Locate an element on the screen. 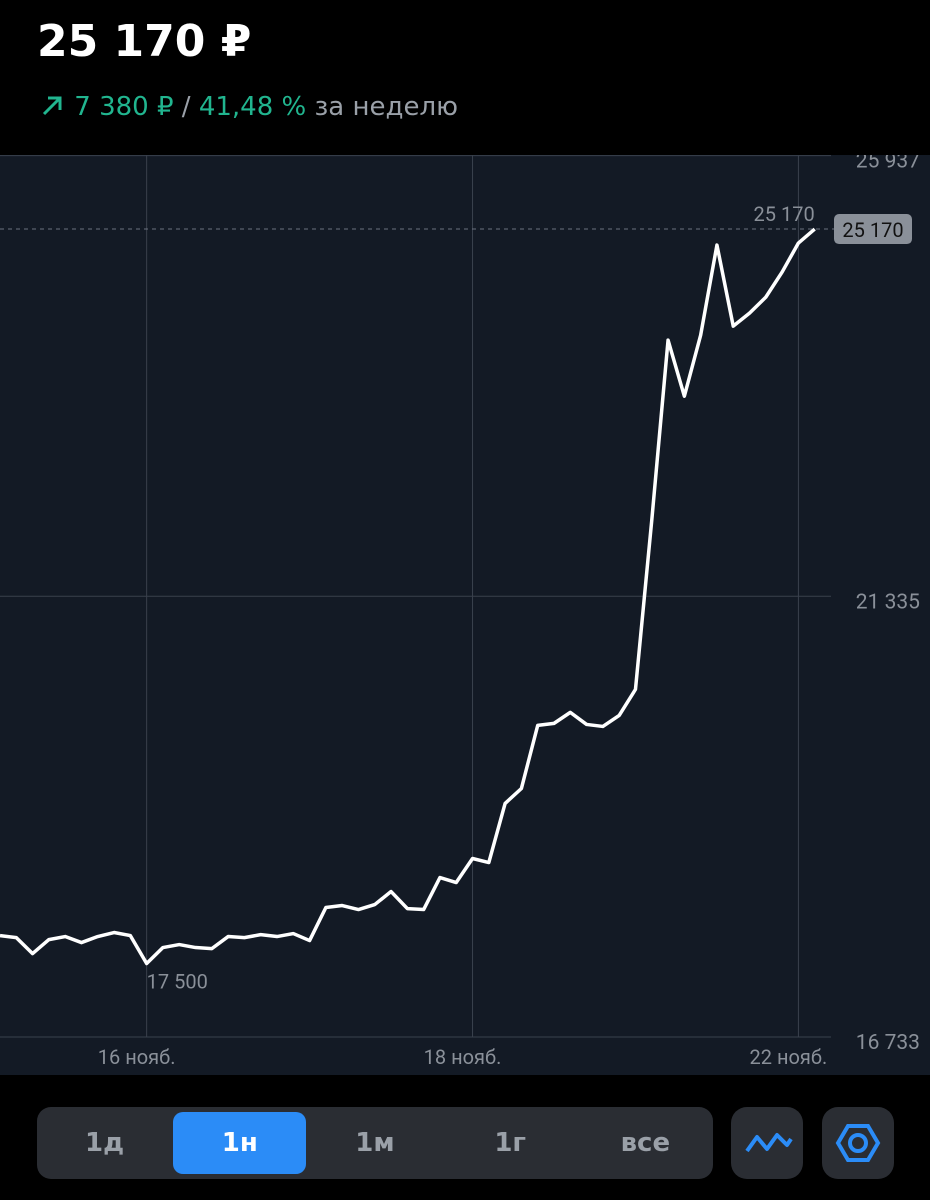  last-value-label: 25 170 is located at coordinates (784, 214).